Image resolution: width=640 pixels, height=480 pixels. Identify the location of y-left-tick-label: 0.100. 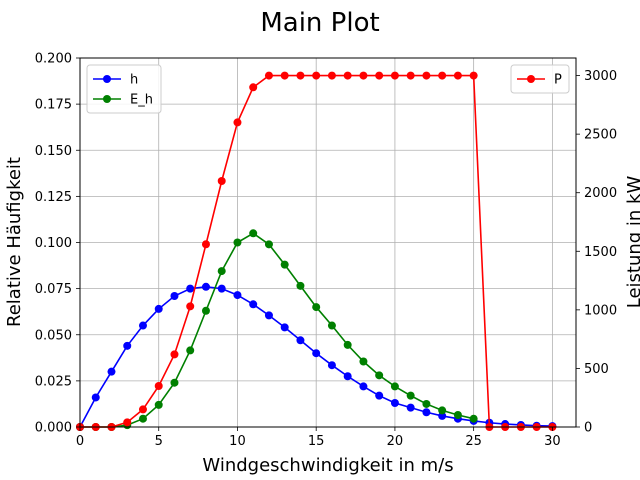
(53, 243).